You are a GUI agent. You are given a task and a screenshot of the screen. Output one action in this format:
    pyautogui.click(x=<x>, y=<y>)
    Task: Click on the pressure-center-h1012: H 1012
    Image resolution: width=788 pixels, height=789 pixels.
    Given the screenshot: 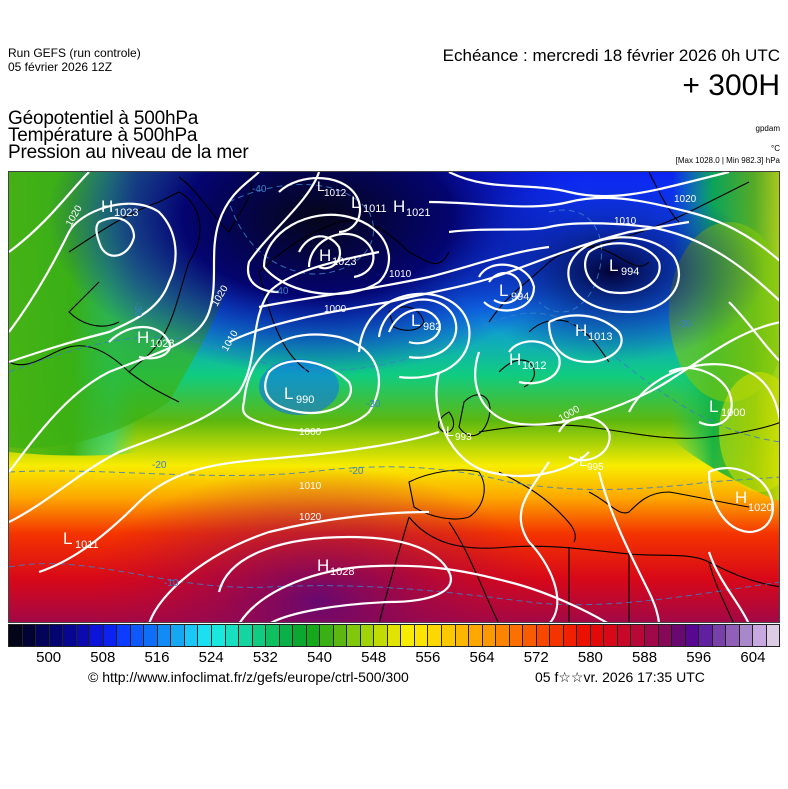 What is the action you would take?
    pyautogui.click(x=527, y=361)
    